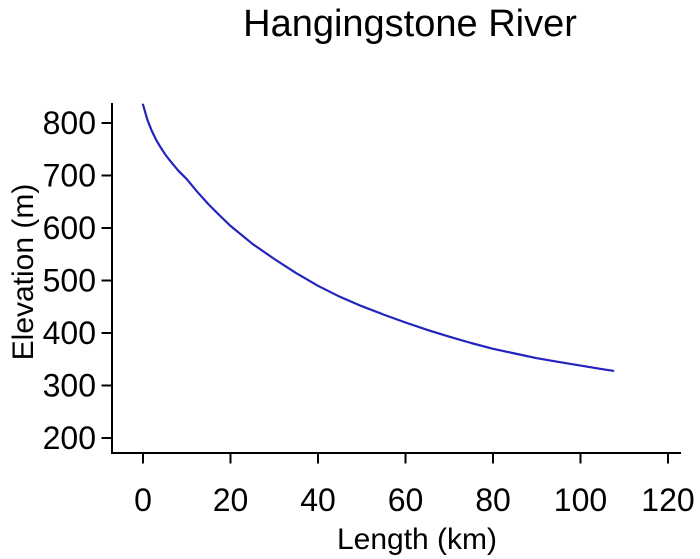 Image resolution: width=700 pixels, height=559 pixels. Describe the element at coordinates (69, 386) in the screenshot. I see `y-tick-label: 300` at that location.